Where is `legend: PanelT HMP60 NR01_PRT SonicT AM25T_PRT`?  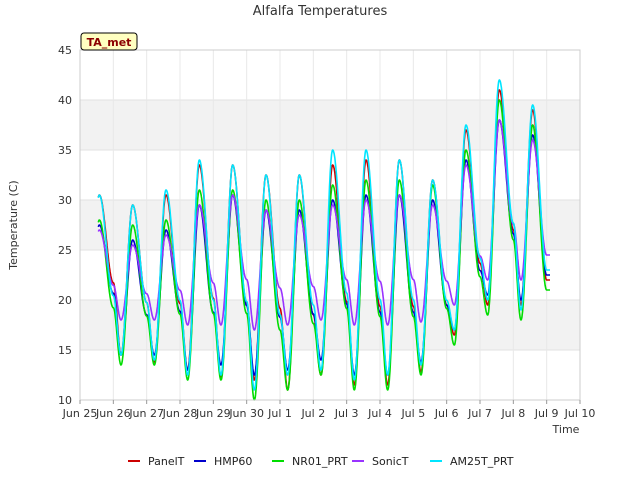 legend: PanelT HMP60 NR01_PRT SonicT AM25T_PRT is located at coordinates (321, 461).